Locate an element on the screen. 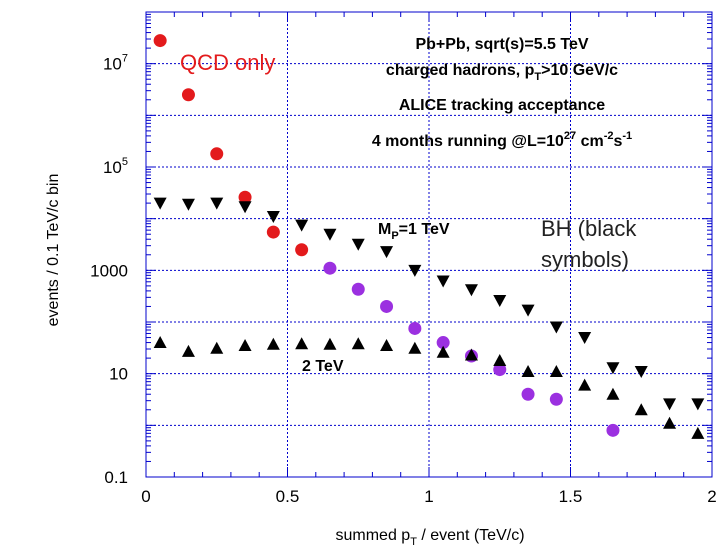 Image resolution: width=722 pixels, height=556 pixels. y-tick-label: 10⁷ is located at coordinates (115, 63).